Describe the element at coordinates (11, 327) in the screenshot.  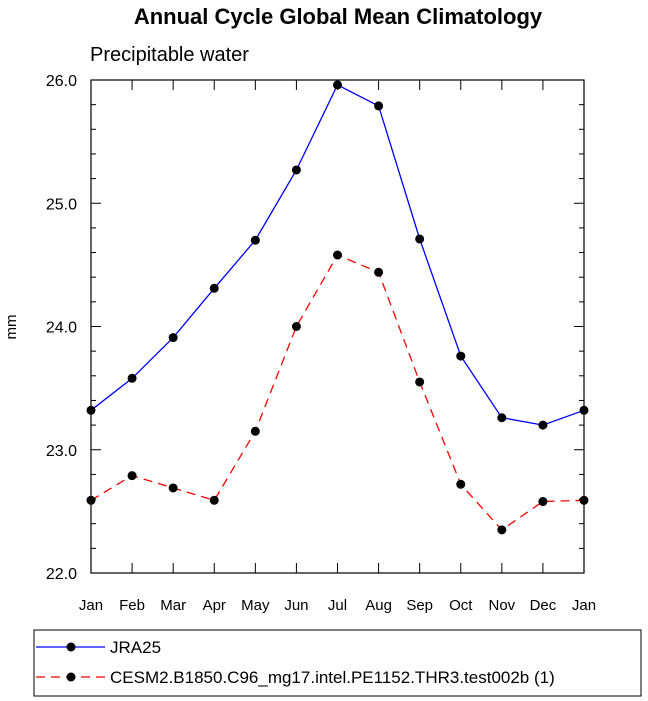
I see `y-axis-label: mm` at that location.